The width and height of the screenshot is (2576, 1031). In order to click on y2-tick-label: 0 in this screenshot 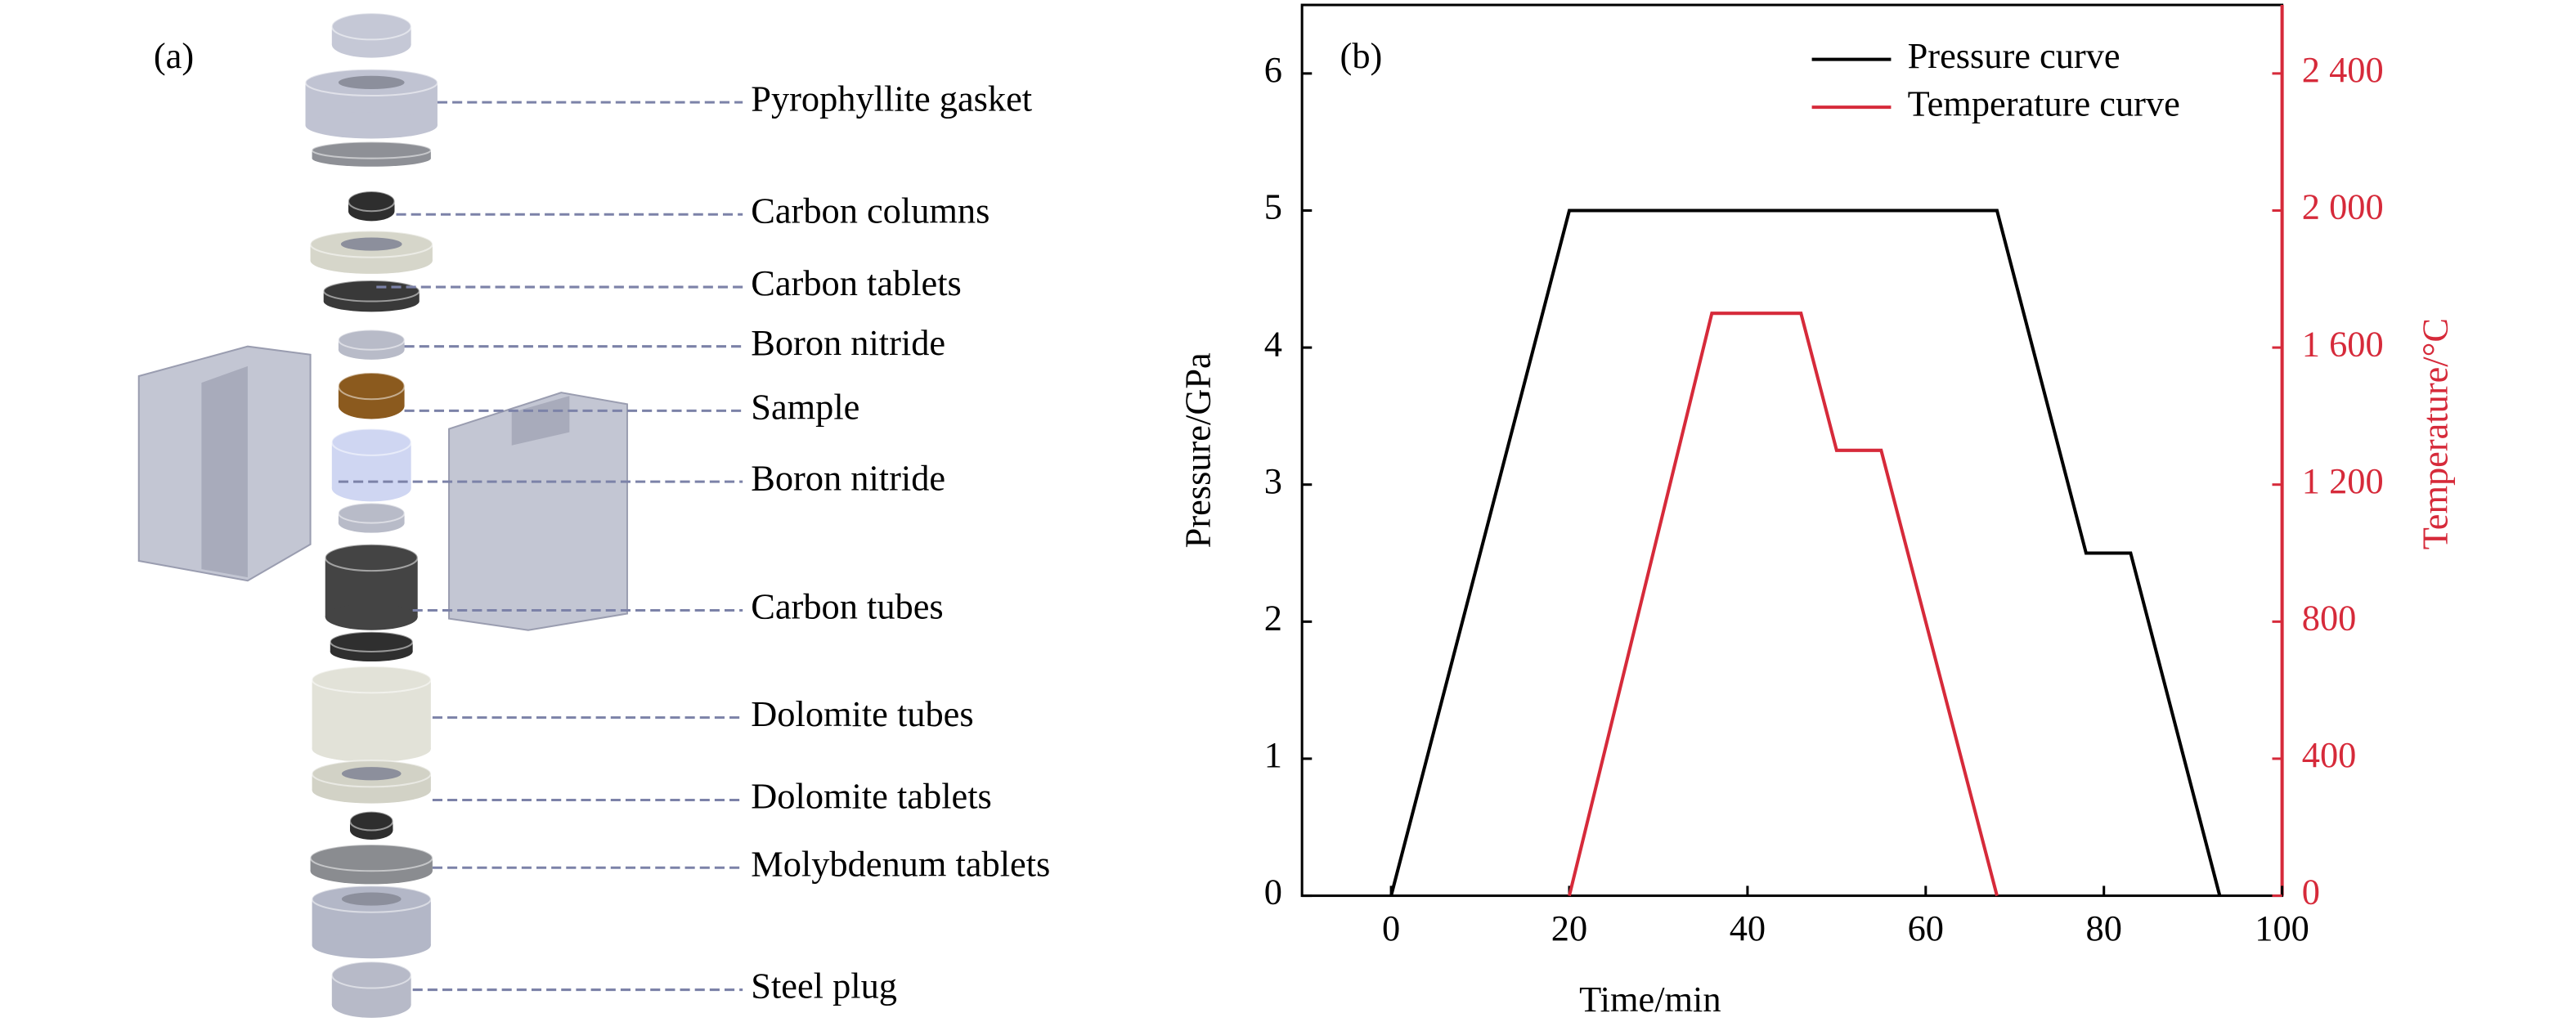, I will do `click(2311, 892)`.